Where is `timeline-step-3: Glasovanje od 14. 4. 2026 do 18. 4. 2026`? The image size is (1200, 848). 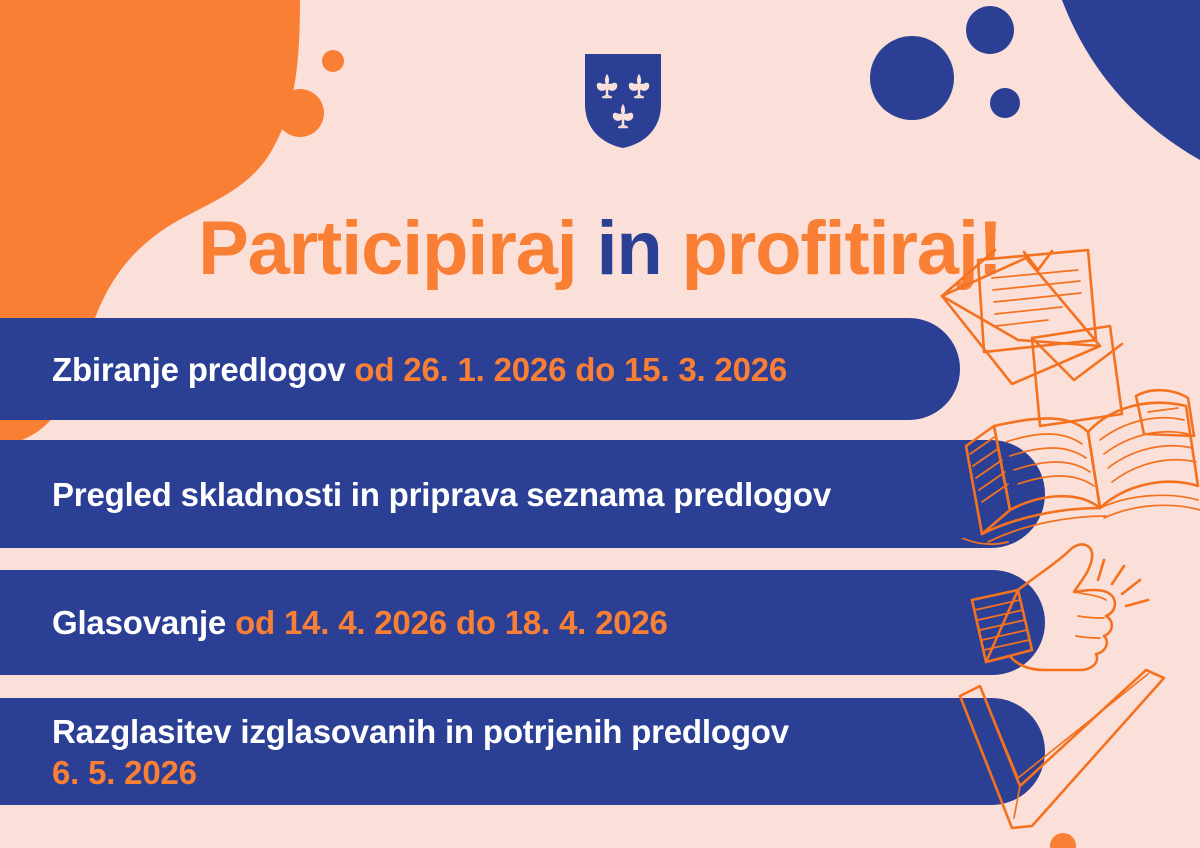
timeline-step-3: Glasovanje od 14. 4. 2026 do 18. 4. 2026 is located at coordinates (522, 622).